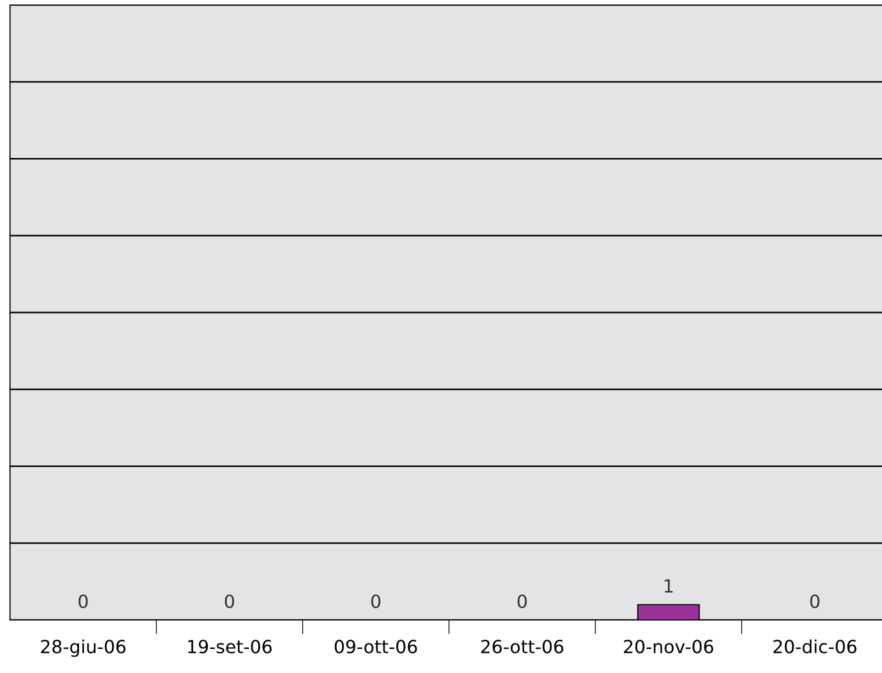 The width and height of the screenshot is (882, 673). I want to click on x-tick-label: 28-giu-06, so click(83, 648).